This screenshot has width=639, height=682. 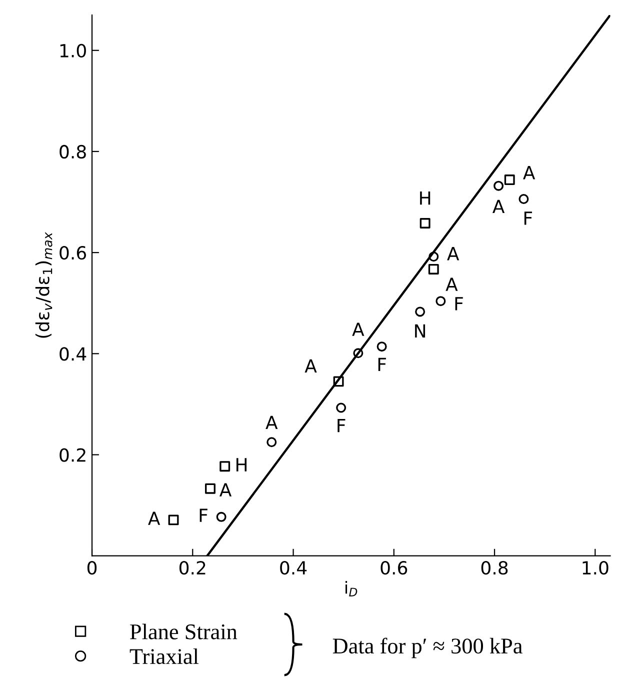 What do you see at coordinates (73, 455) in the screenshot?
I see `y-tick-label: 0.2` at bounding box center [73, 455].